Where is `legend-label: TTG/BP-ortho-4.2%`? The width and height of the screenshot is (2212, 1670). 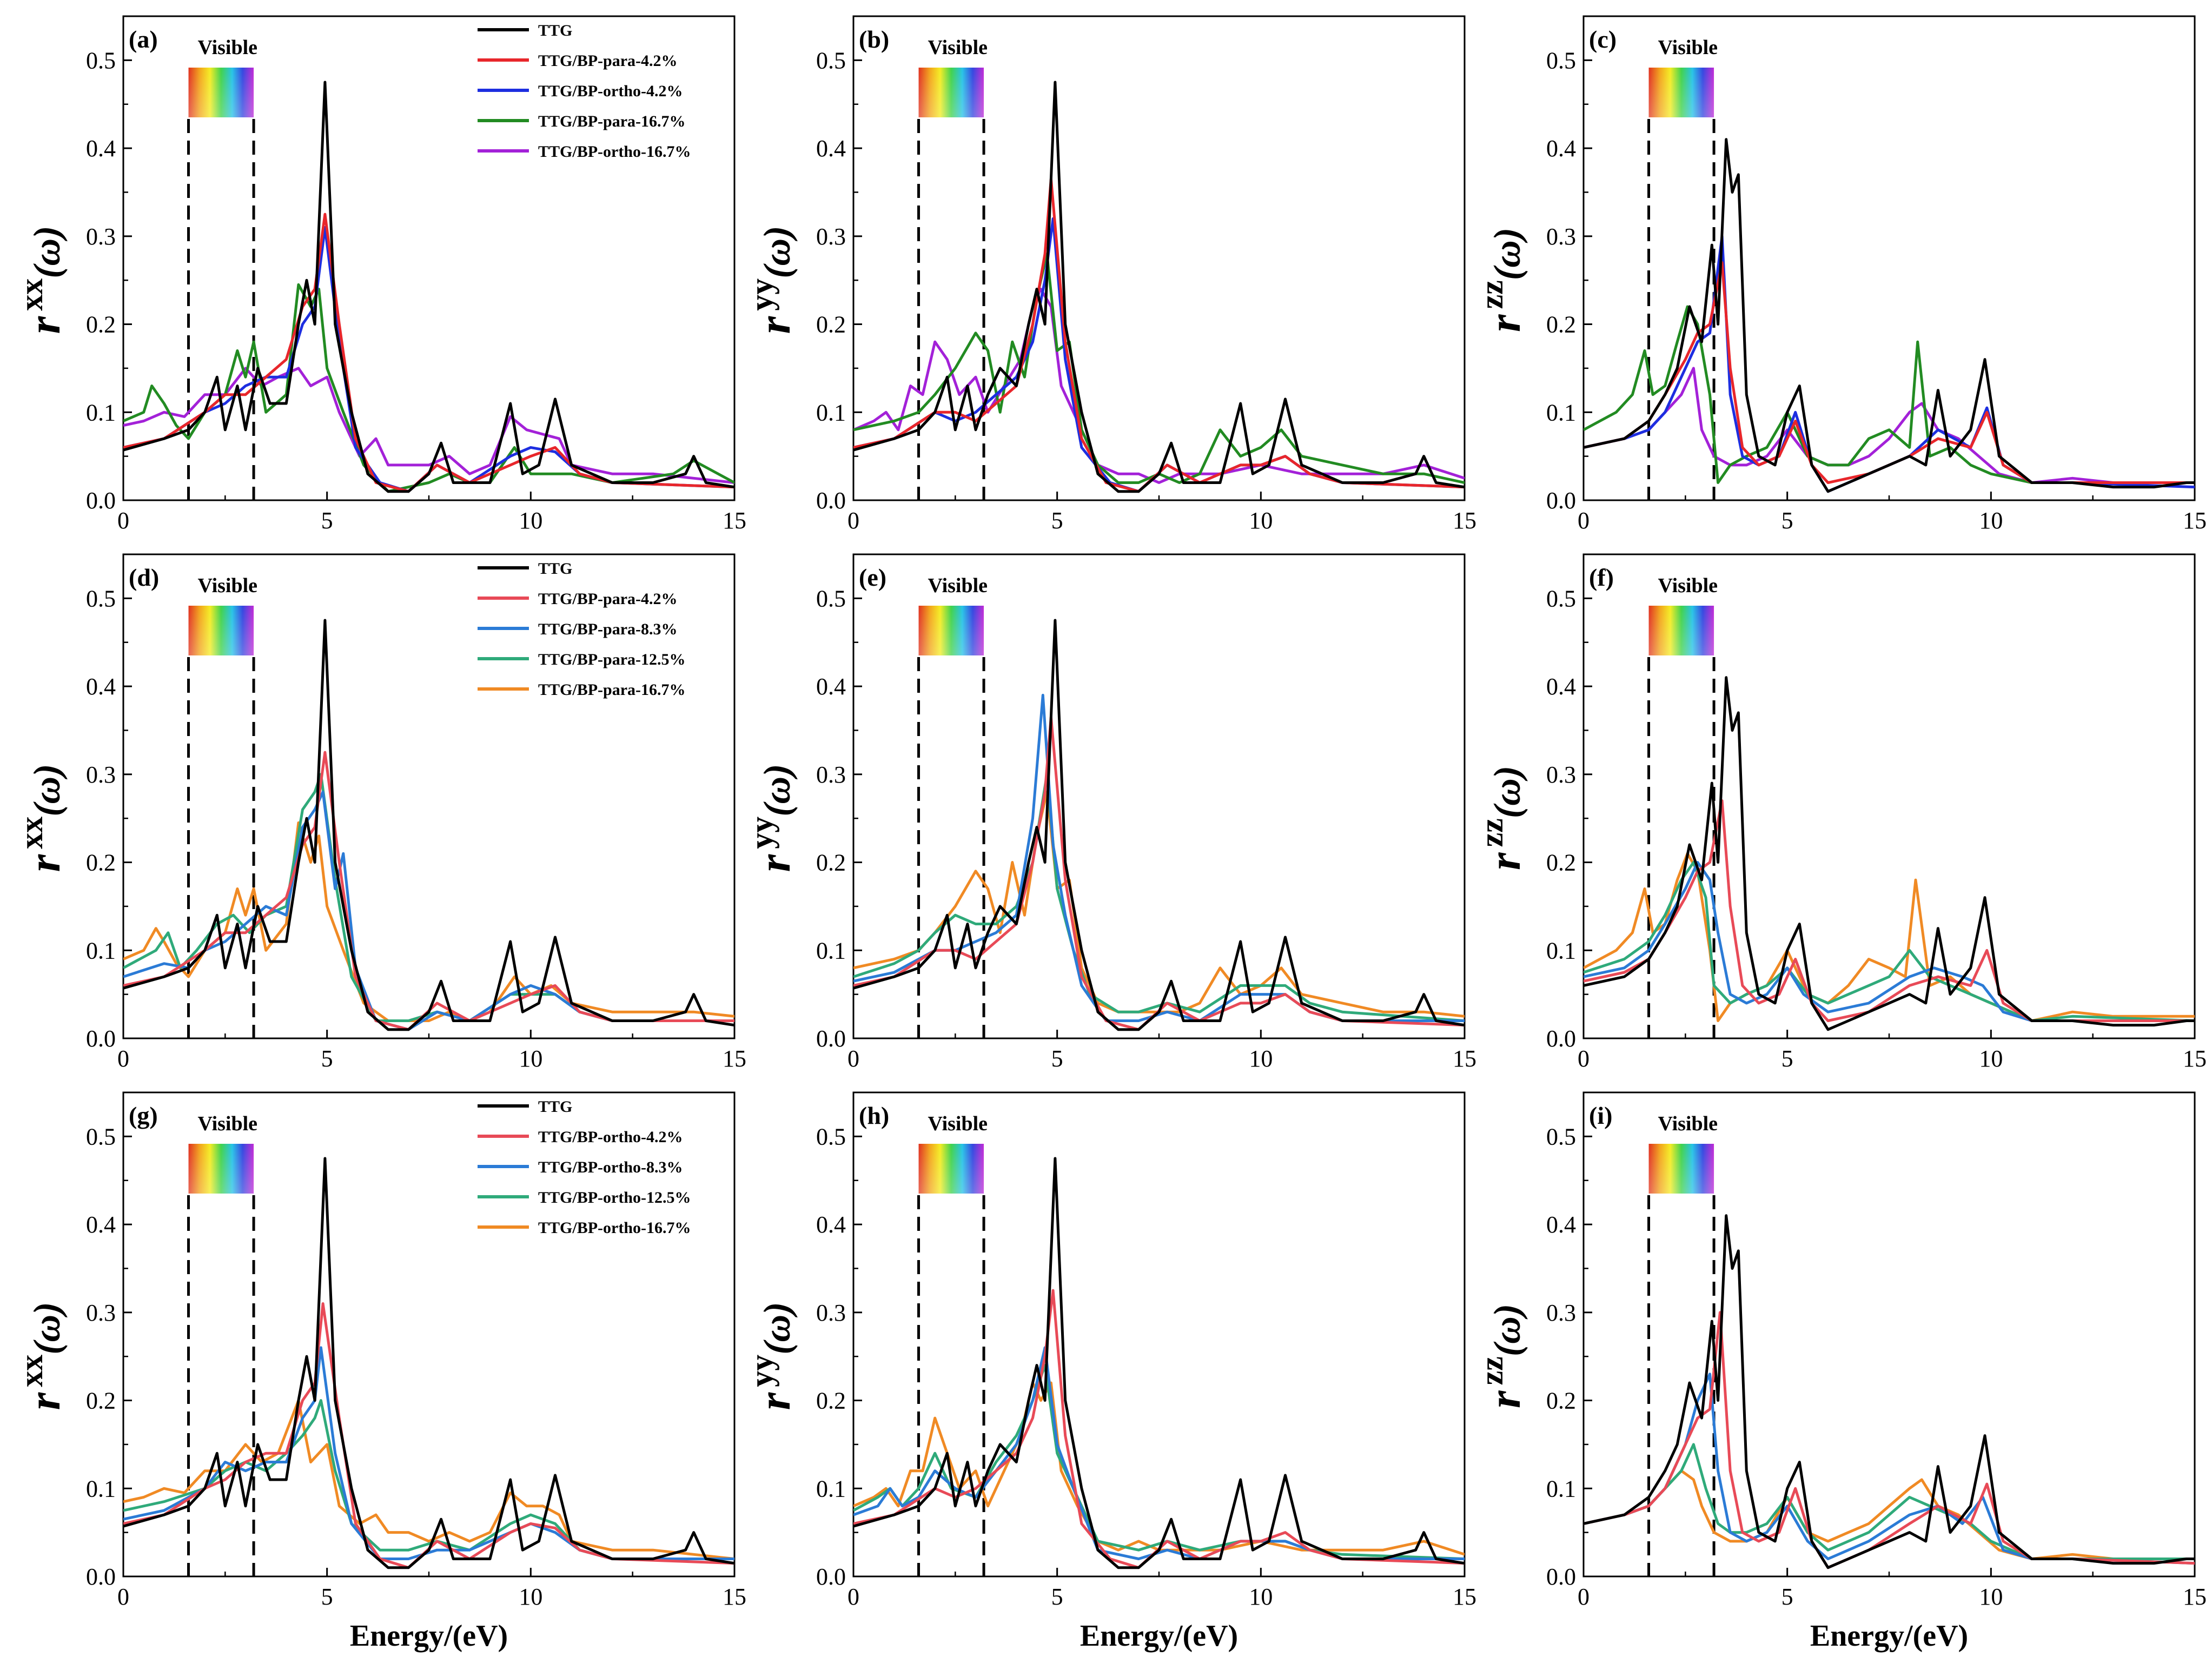
legend-label: TTG/BP-ortho-4.2% is located at coordinates (610, 91).